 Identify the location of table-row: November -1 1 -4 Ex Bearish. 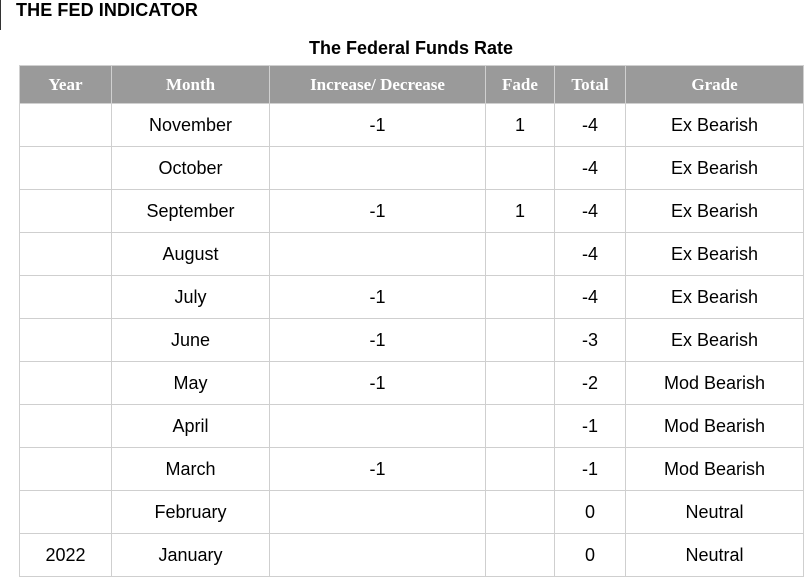
(411, 125).